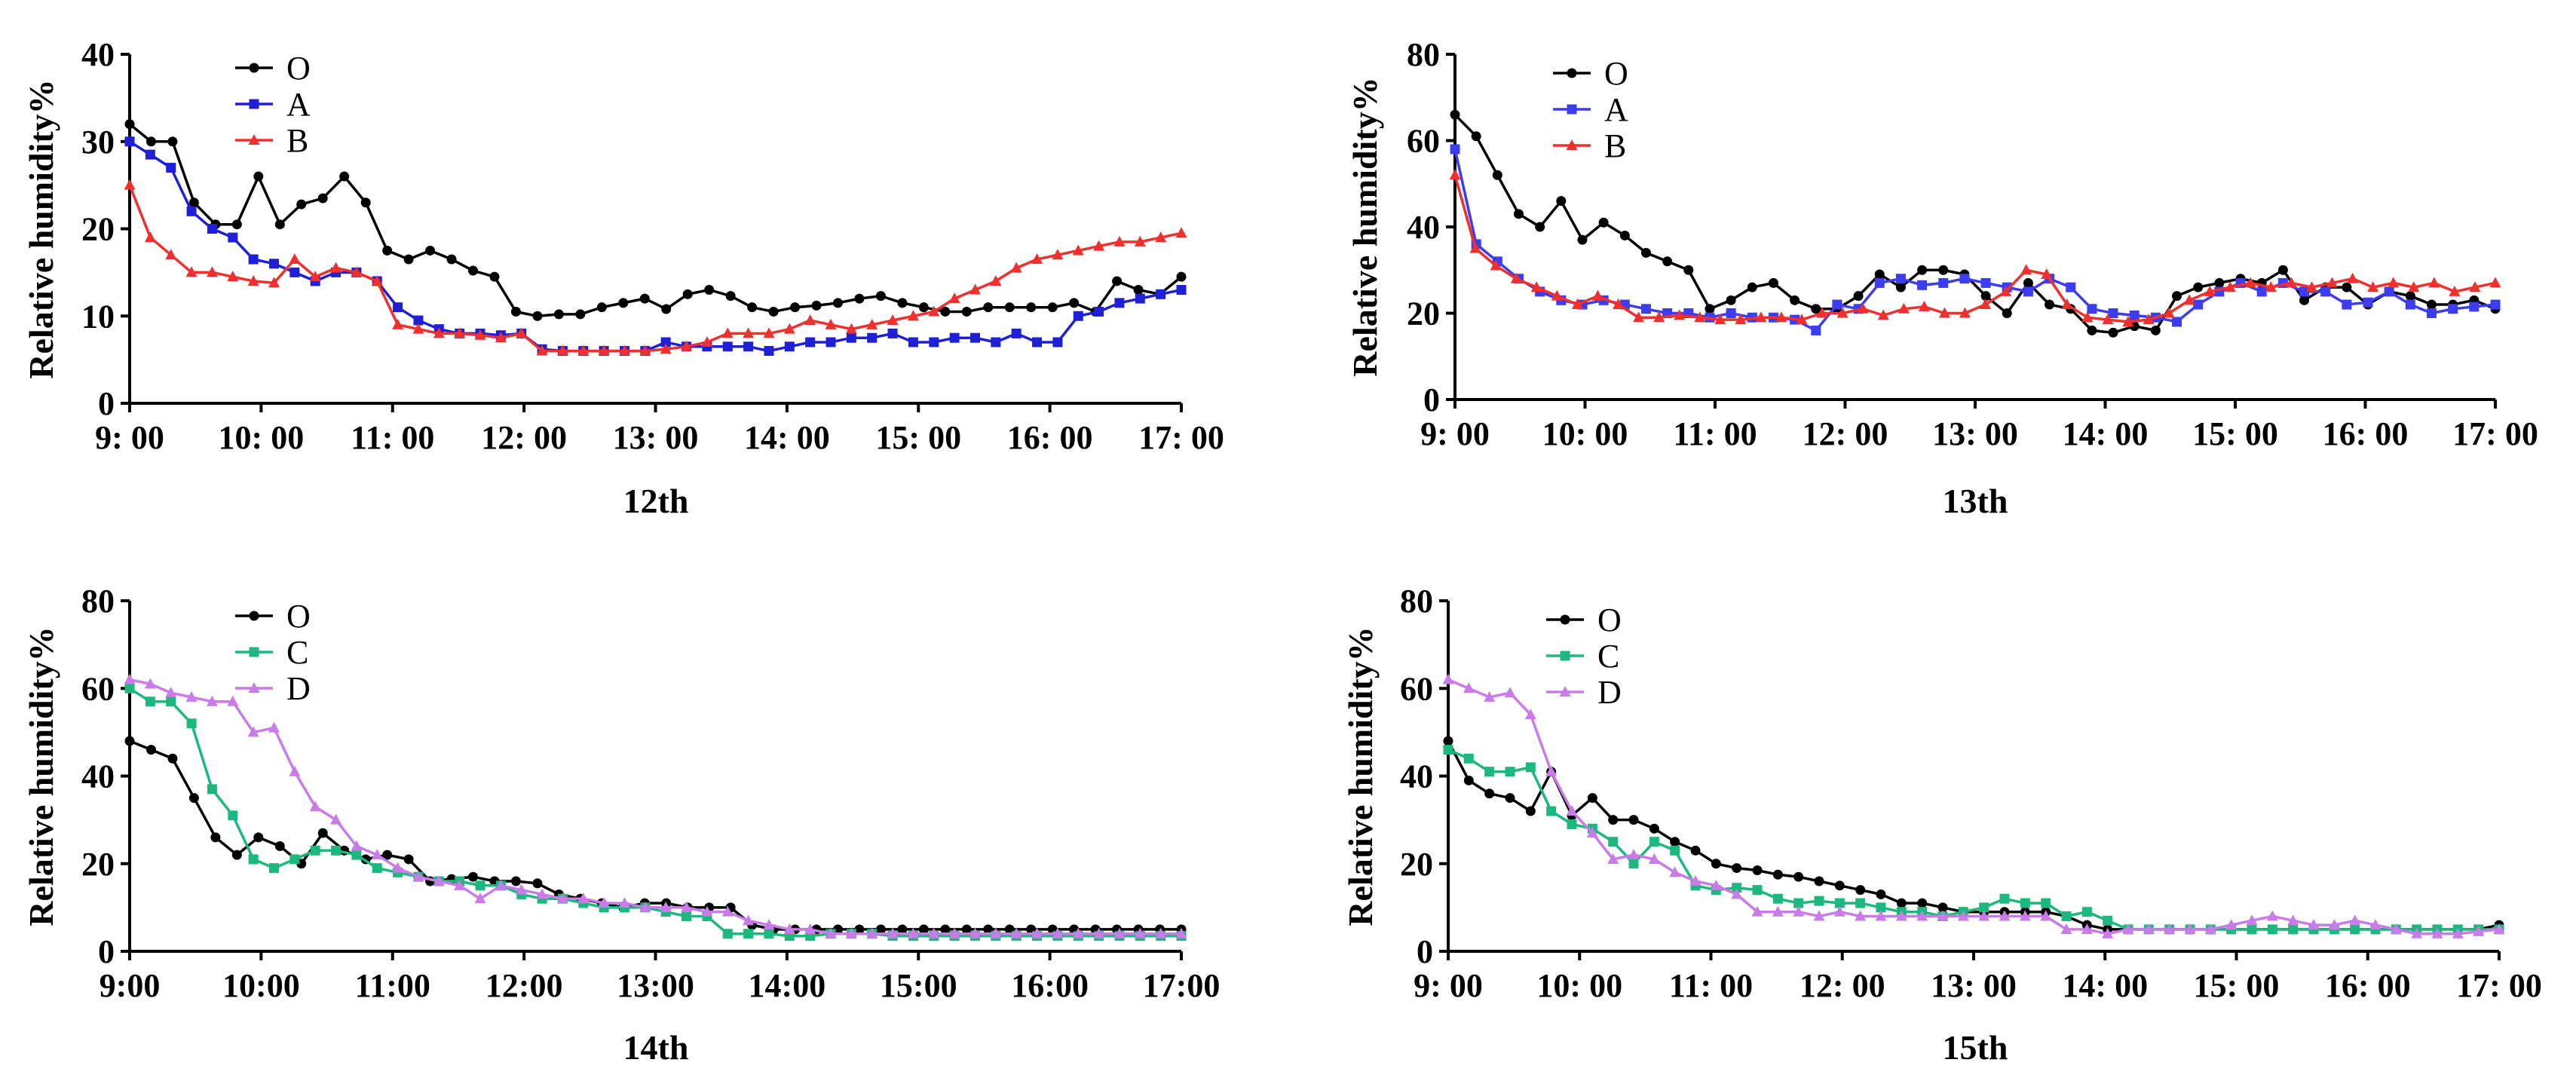  What do you see at coordinates (918, 437) in the screenshot?
I see `x-tick-label: 15: 00` at bounding box center [918, 437].